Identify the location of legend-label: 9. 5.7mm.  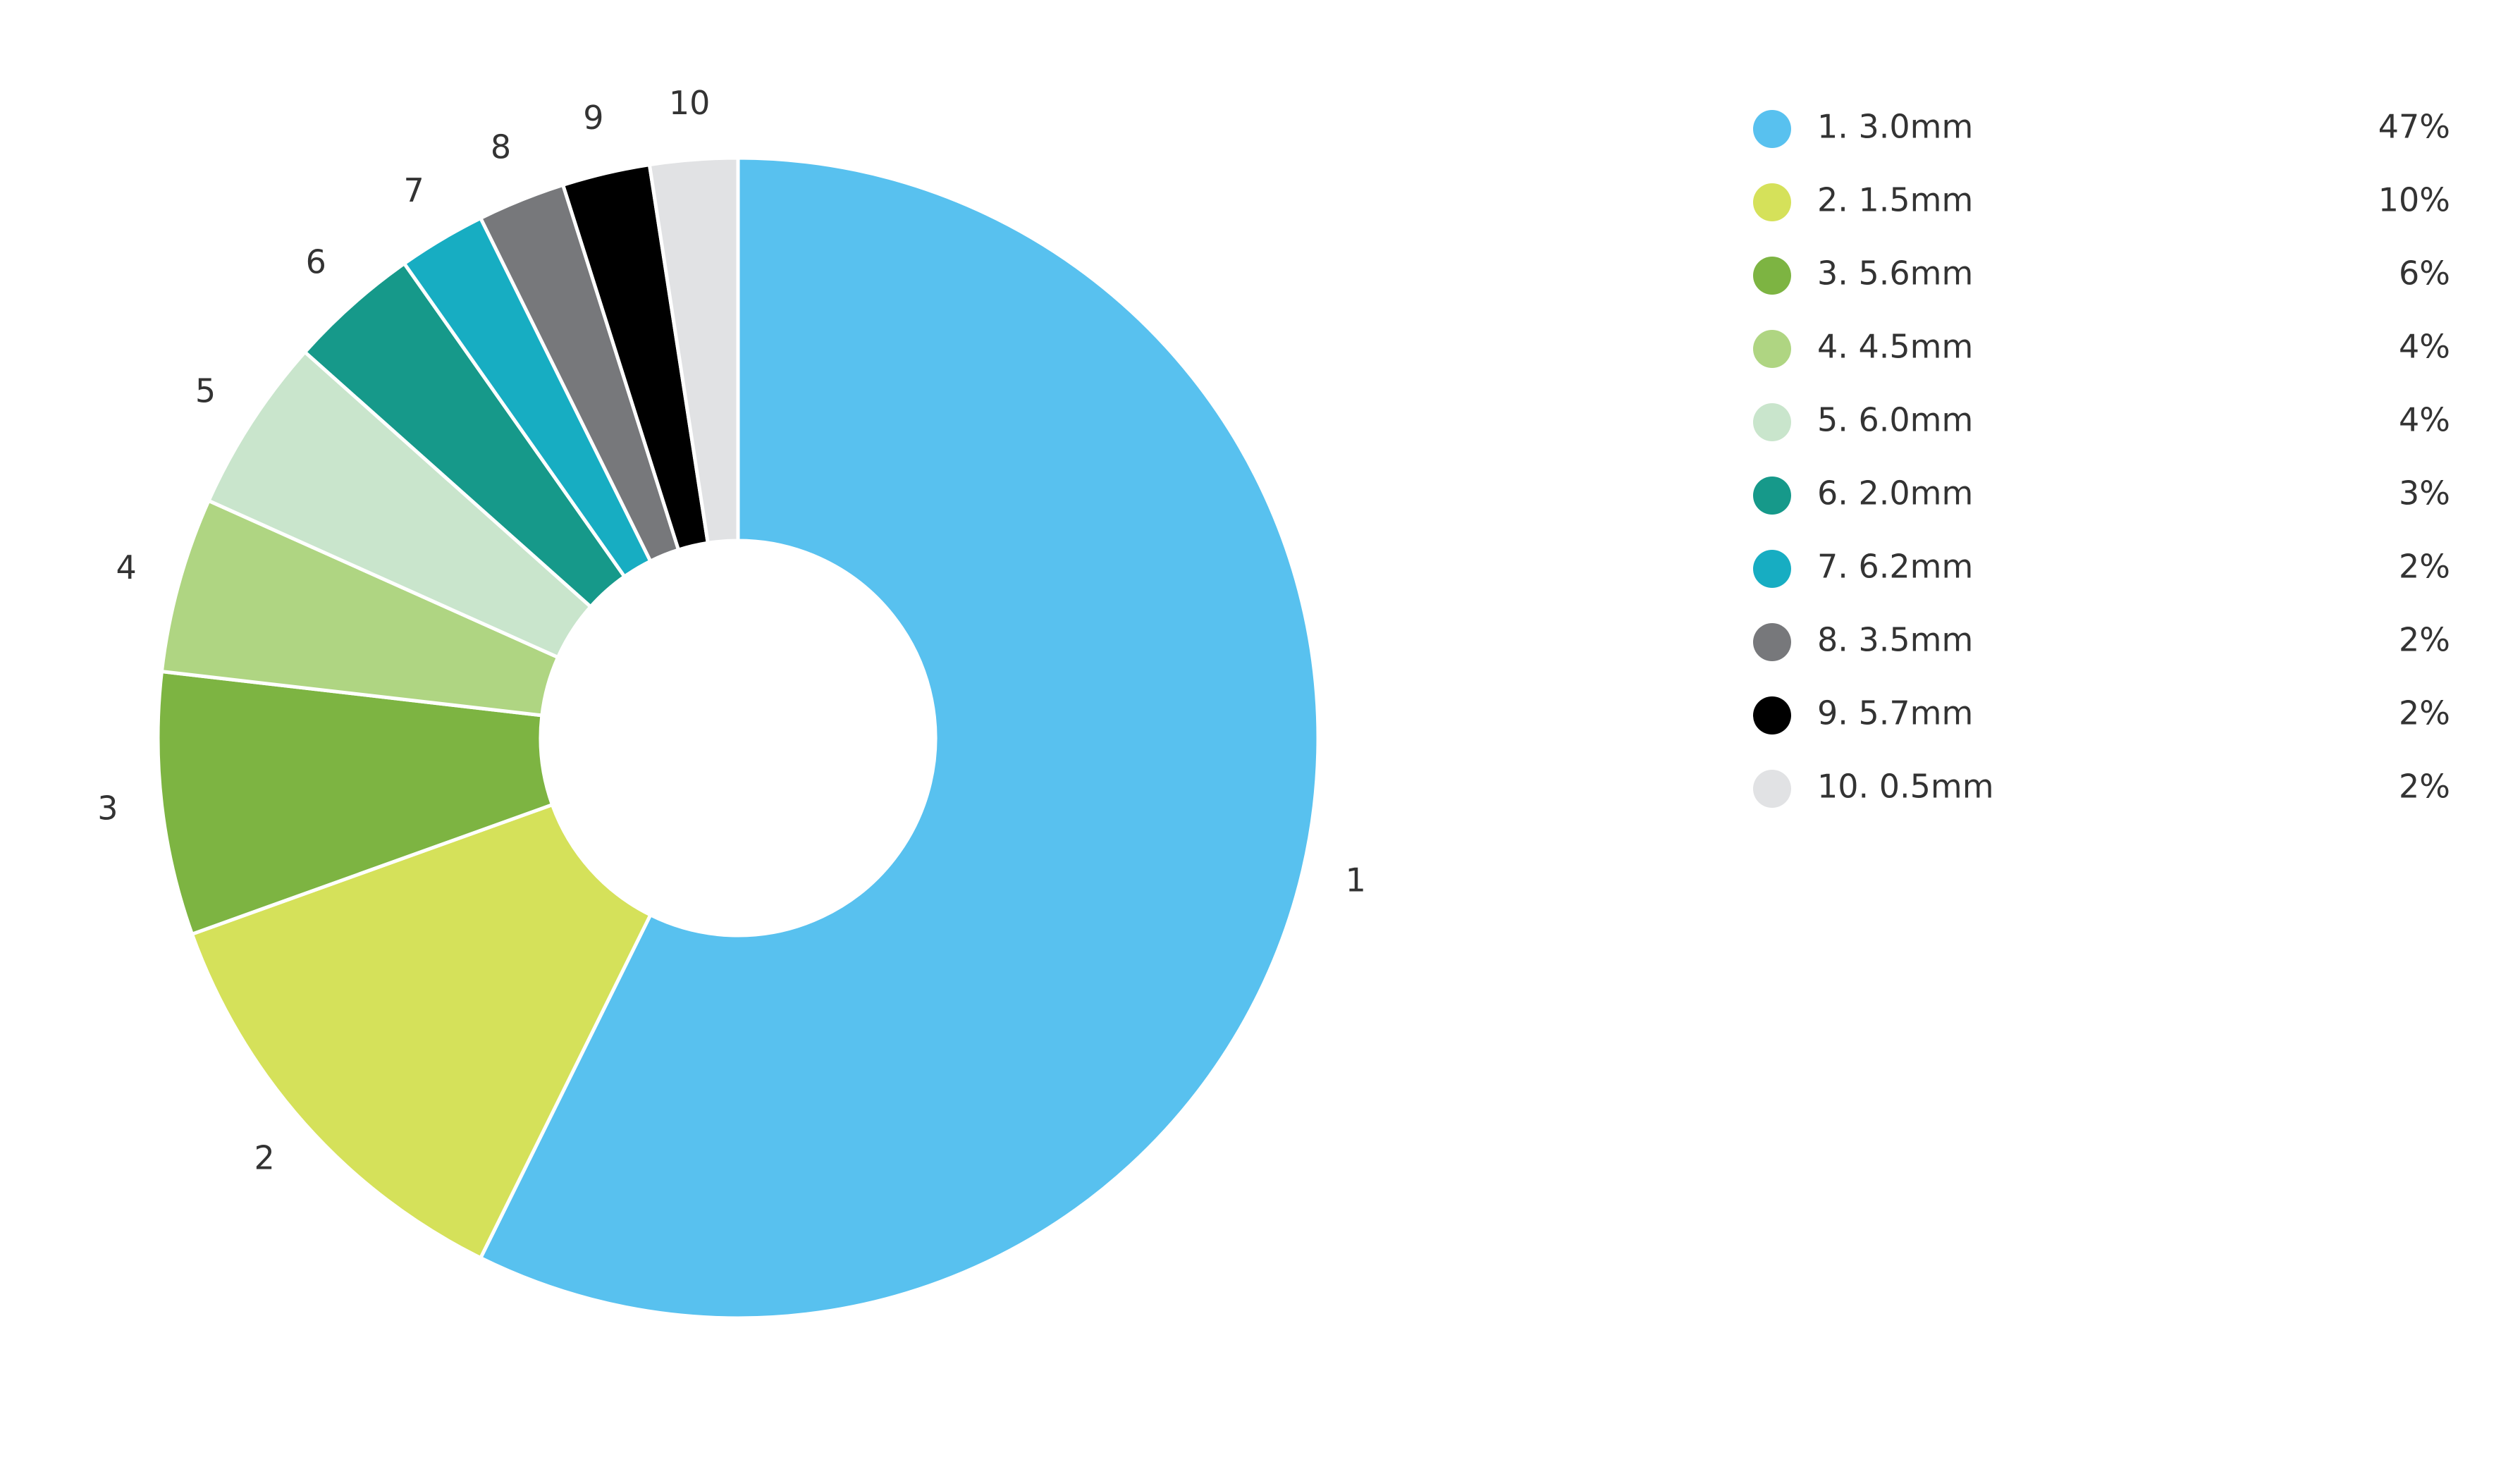
(1895, 713).